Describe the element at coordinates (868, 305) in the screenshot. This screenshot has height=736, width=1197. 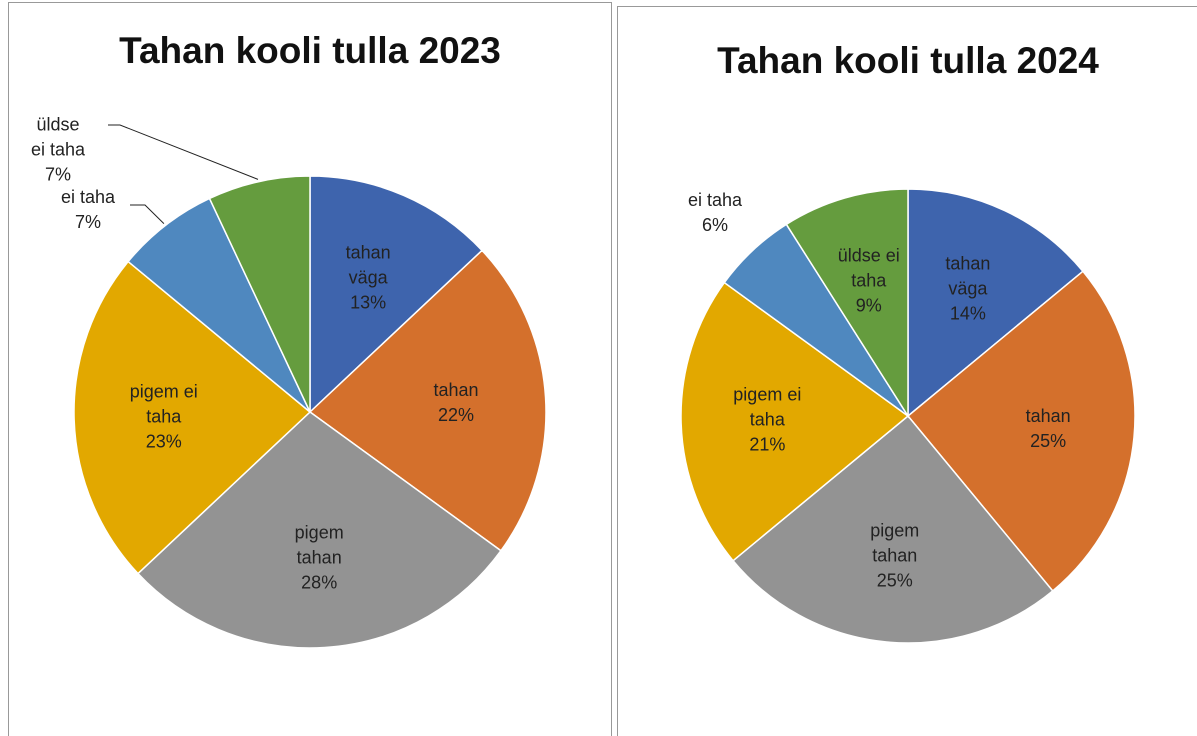
I see `label-value: 9%` at that location.